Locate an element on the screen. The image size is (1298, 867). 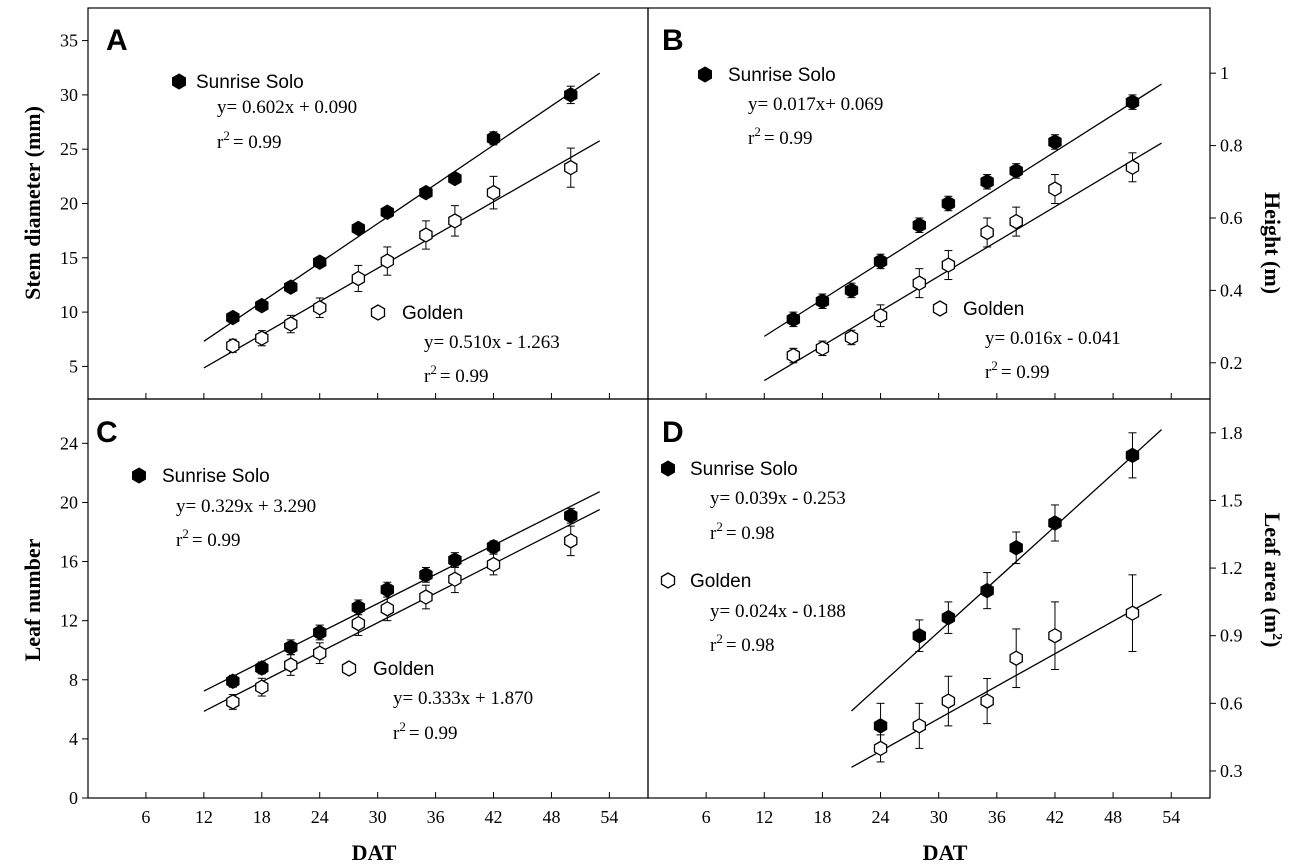
right-x-axis-title: DAT is located at coordinates (945, 852).